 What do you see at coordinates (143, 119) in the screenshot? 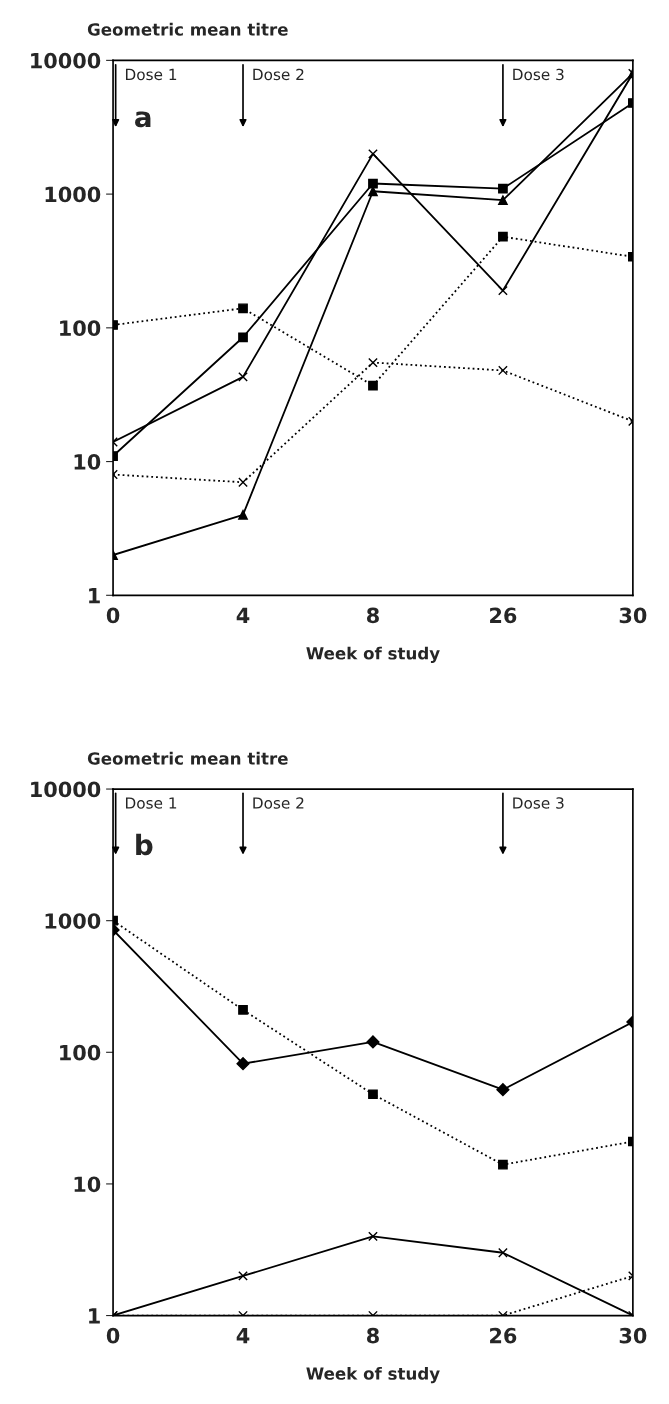
I see `annotation: a` at bounding box center [143, 119].